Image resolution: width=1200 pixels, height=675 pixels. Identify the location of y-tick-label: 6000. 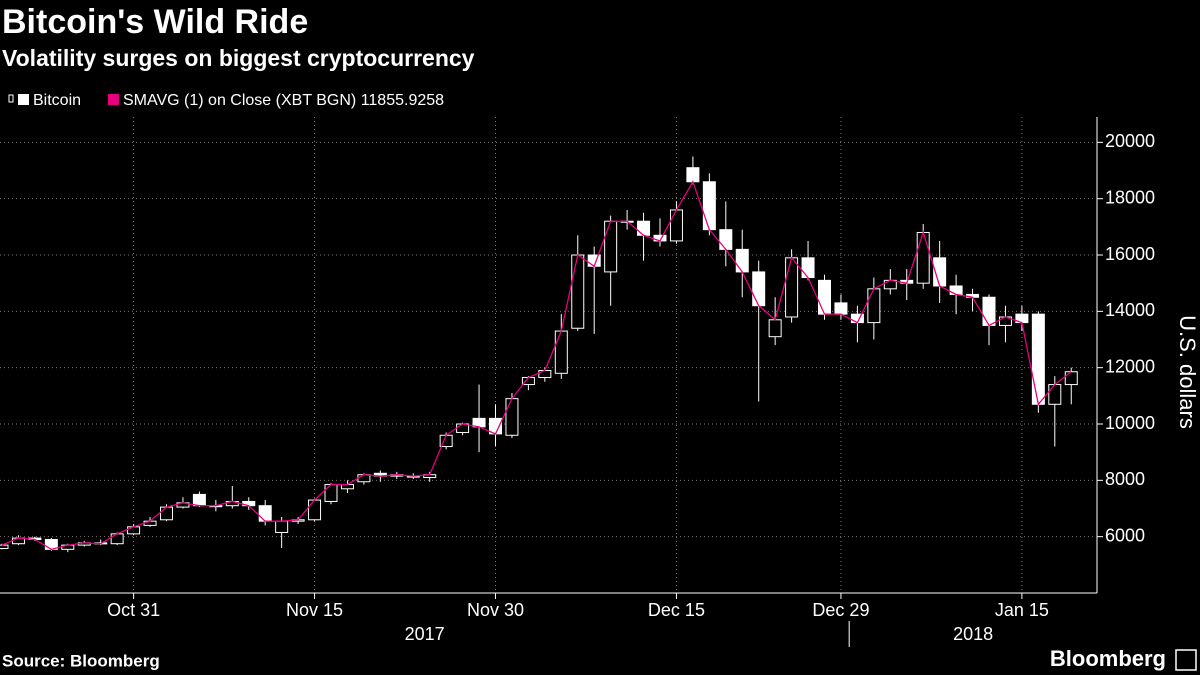
(1125, 535).